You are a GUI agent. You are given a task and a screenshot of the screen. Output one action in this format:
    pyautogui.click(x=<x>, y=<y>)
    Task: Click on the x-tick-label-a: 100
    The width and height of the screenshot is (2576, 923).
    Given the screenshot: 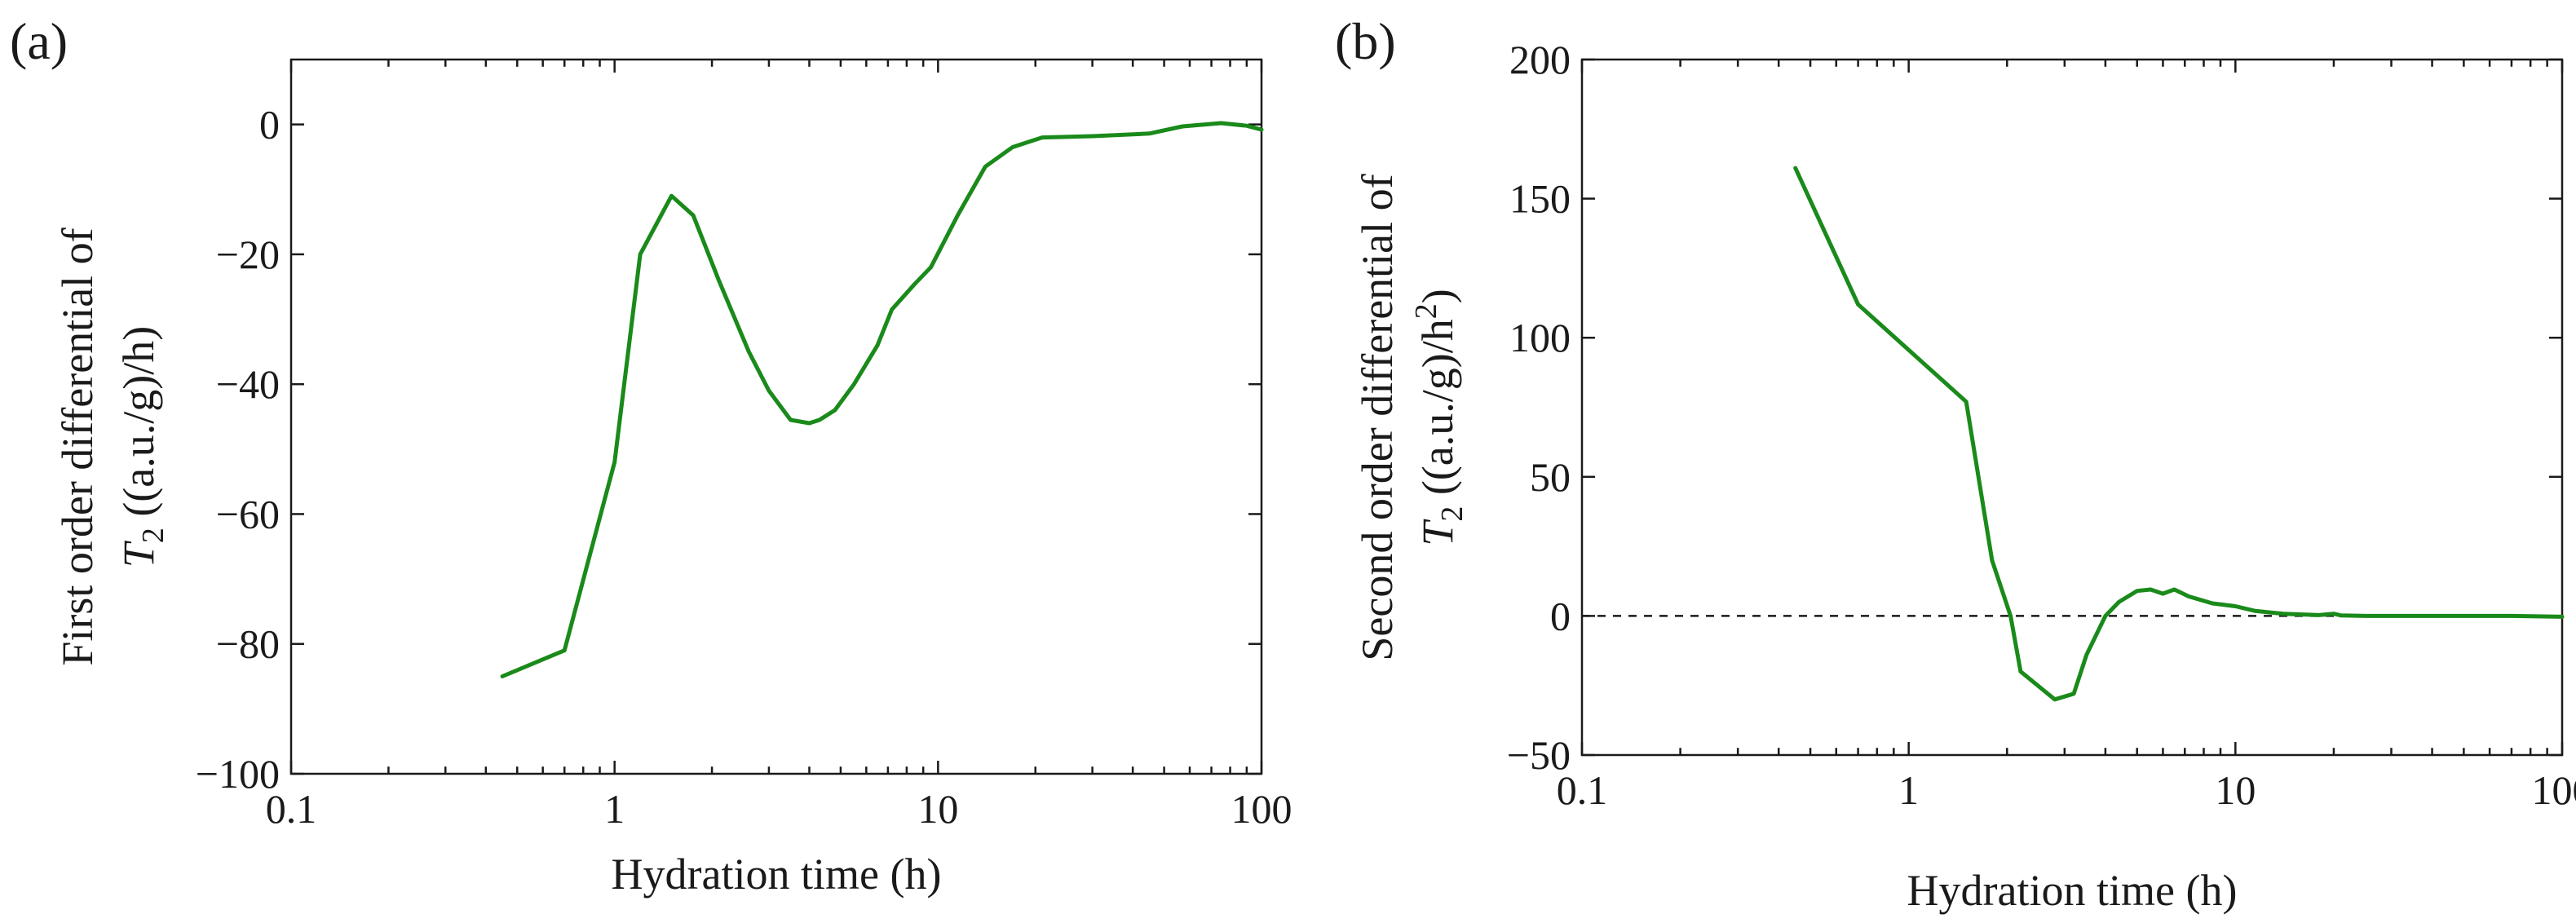 What is the action you would take?
    pyautogui.click(x=1261, y=809)
    